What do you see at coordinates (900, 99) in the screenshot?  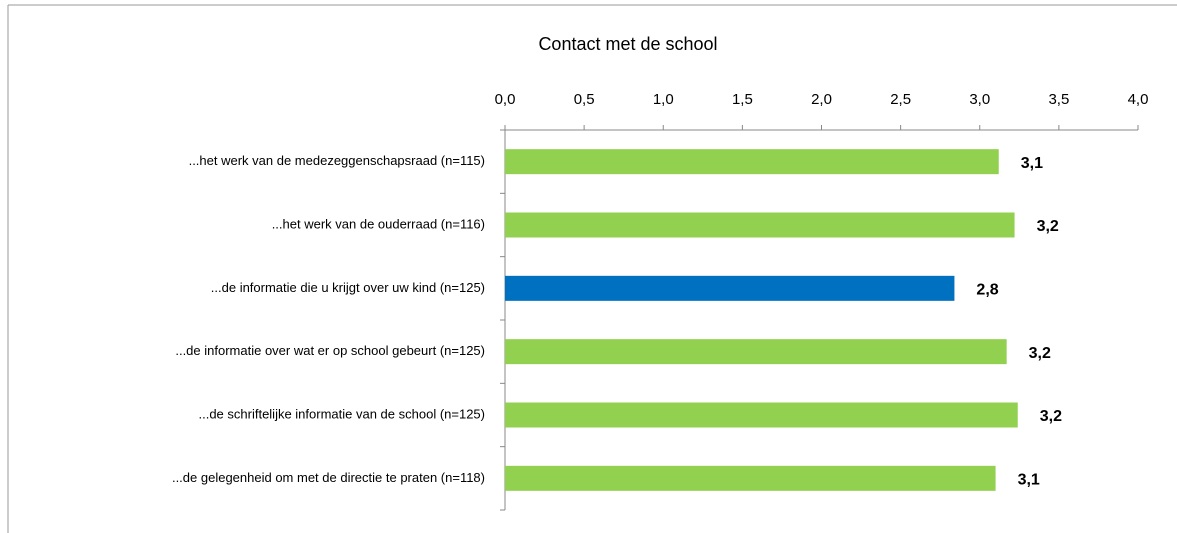 I see `x-tick-label: 2,5` at bounding box center [900, 99].